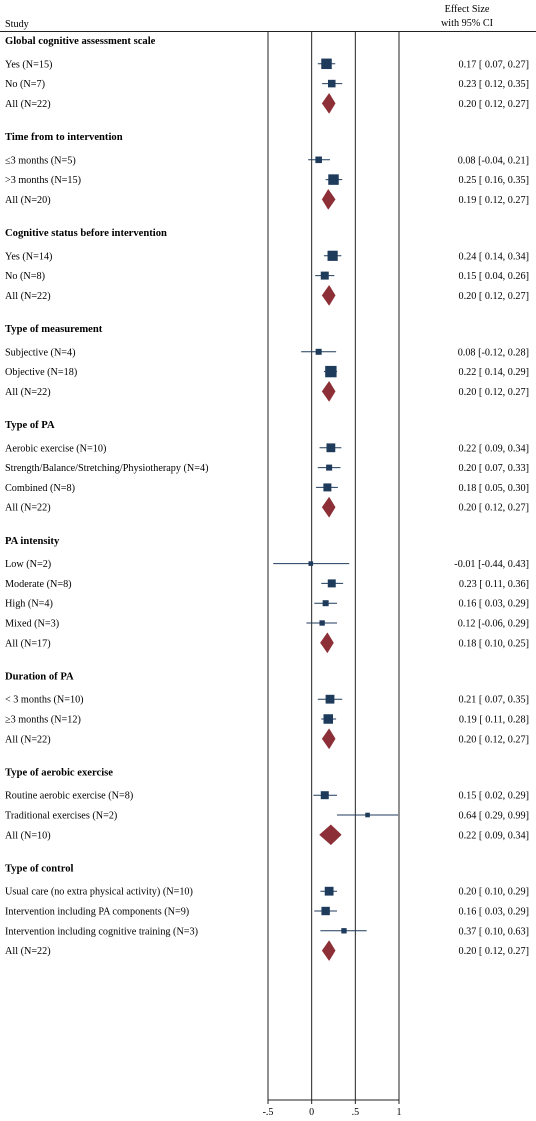 This screenshot has height=1121, width=536. What do you see at coordinates (494, 372) in the screenshot?
I see `effect-estimate-text: 0.22 [ 0.14, 0.29]` at bounding box center [494, 372].